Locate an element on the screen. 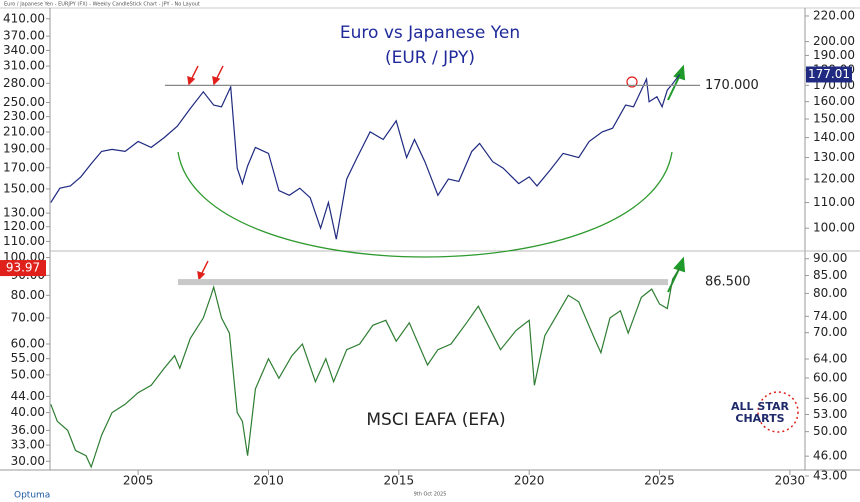 This screenshot has width=860, height=502. y-tick-label: 160.00 is located at coordinates (834, 101).